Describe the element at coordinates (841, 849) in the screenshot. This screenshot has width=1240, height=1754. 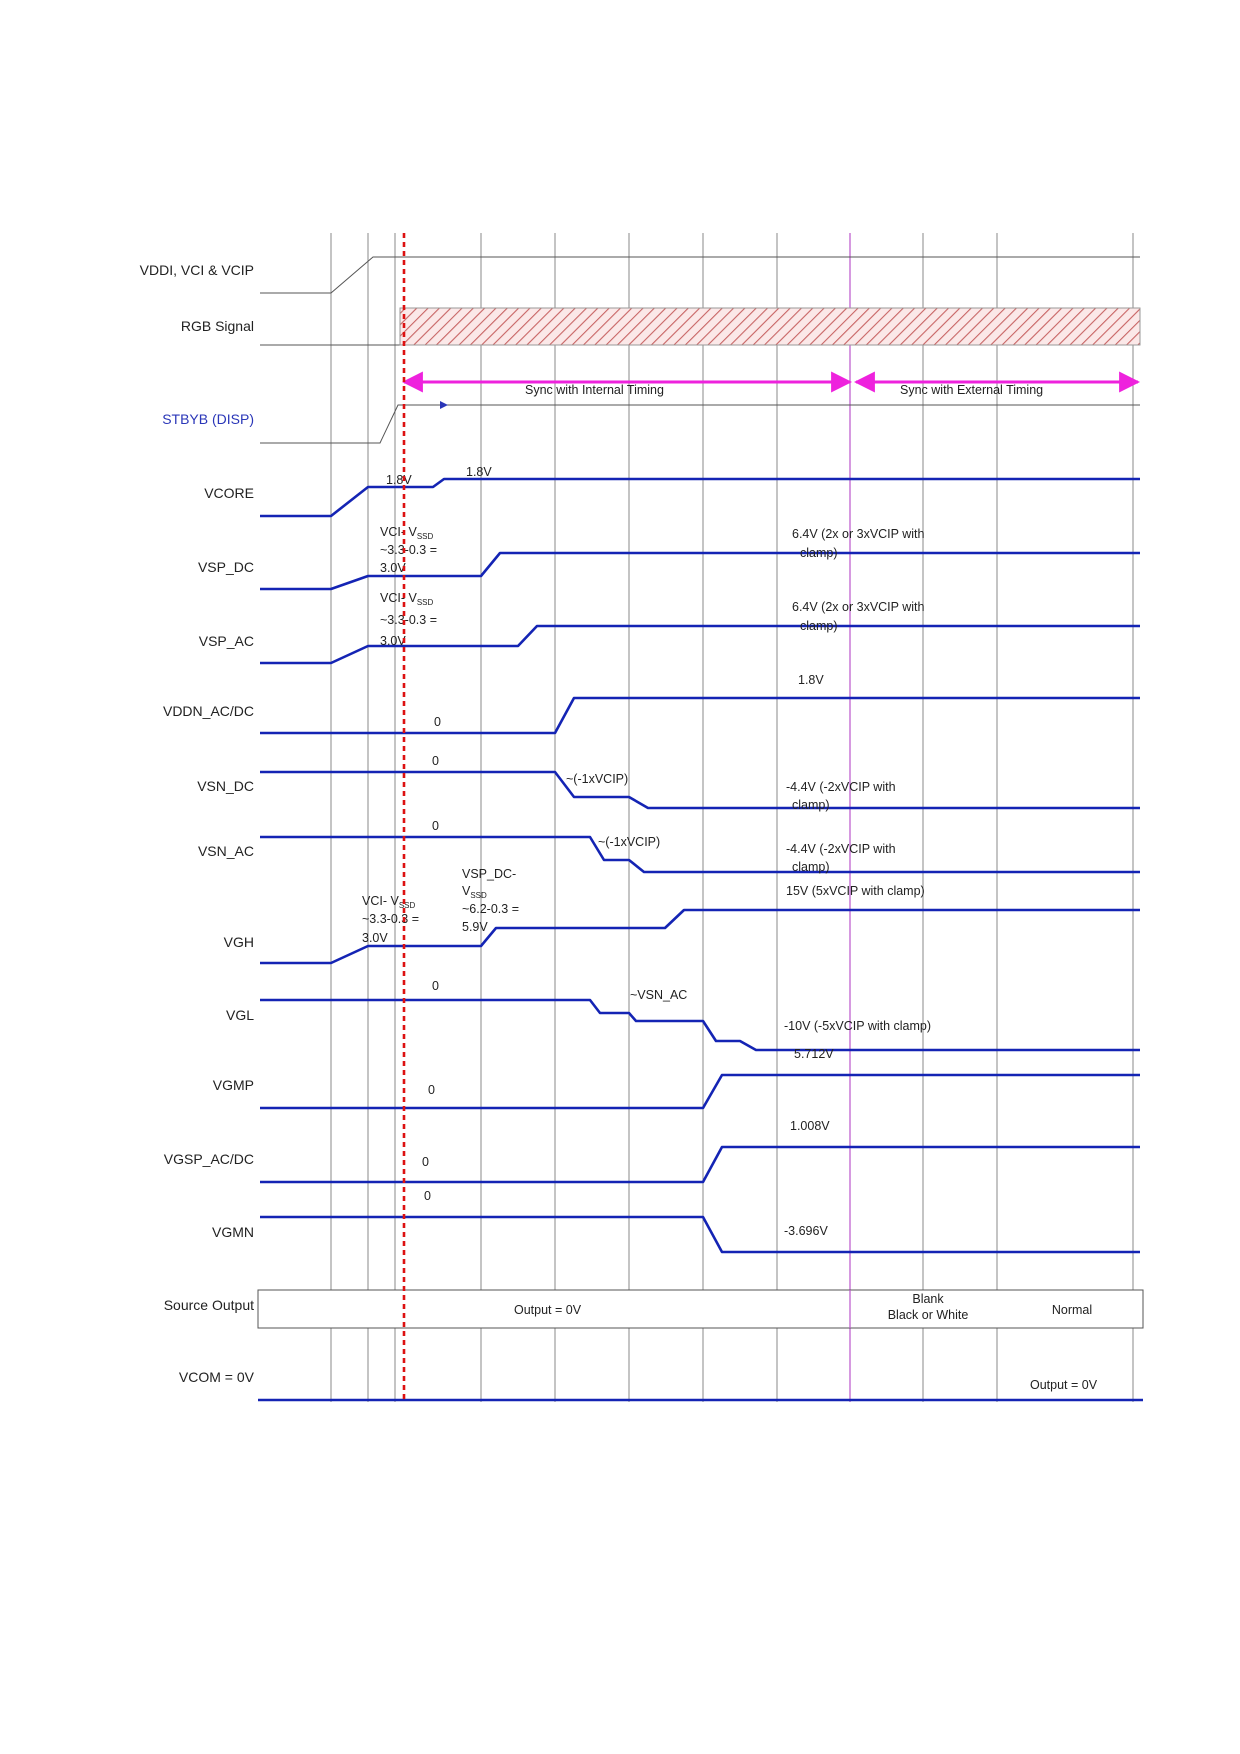
I see `vsn-ac-end-line1: -4.4V (-2xVCIP with` at that location.